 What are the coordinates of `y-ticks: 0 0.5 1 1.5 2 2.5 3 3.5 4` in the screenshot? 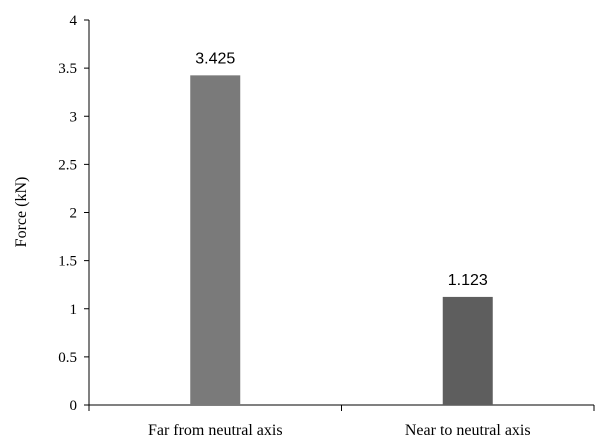 It's located at (73, 213).